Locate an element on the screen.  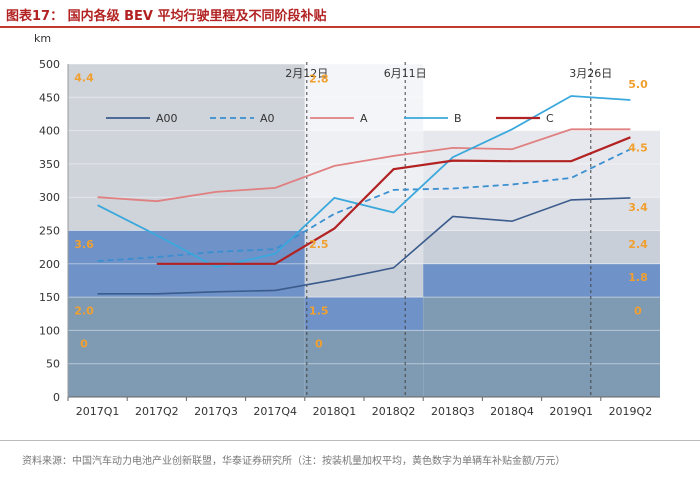
y-tick-label: 0 is located at coordinates (56, 397).